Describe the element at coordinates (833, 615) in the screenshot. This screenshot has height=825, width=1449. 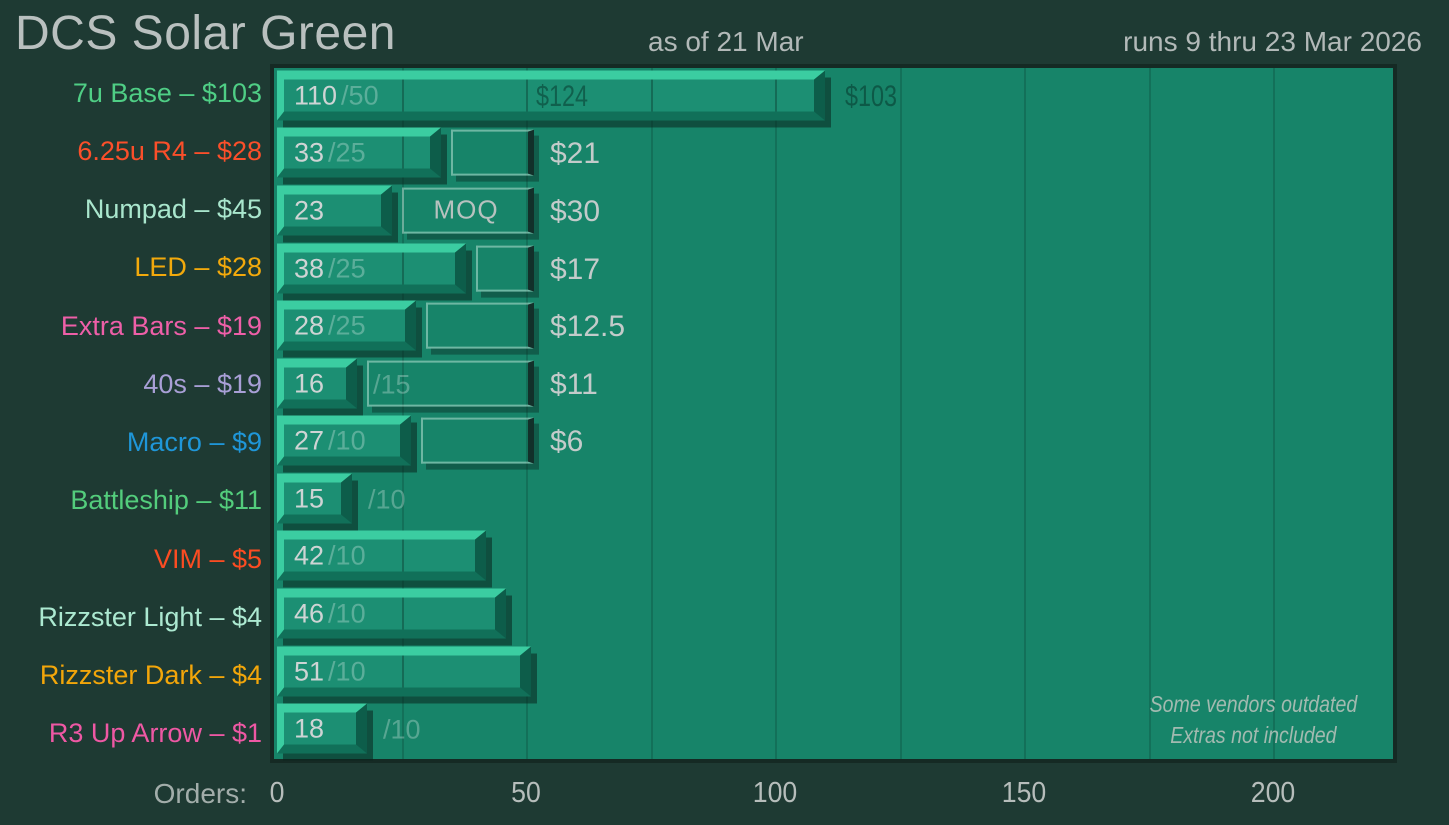
I see `bar-row: 46/10` at that location.